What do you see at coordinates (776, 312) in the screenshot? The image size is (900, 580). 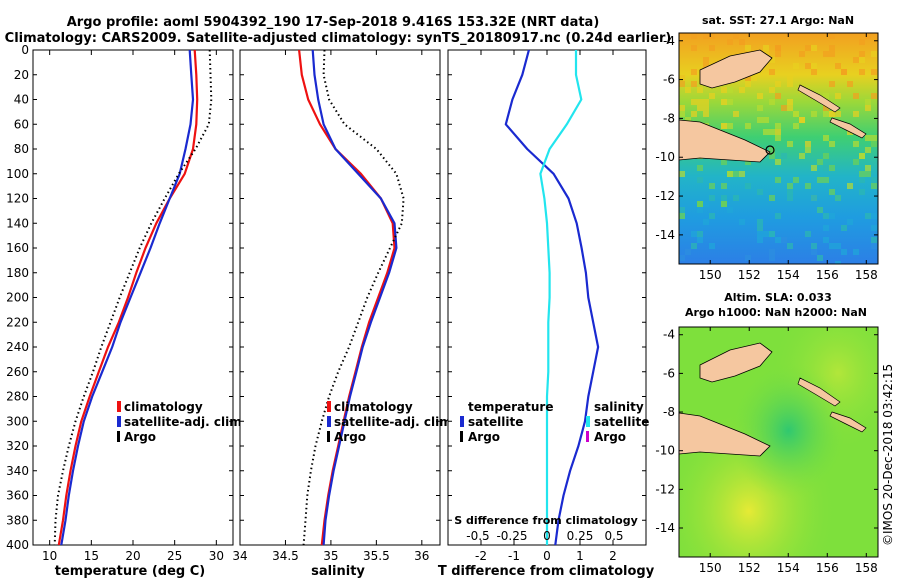 I see `sla-map-title-line2: Argo h1000: NaN h2000: NaN` at bounding box center [776, 312].